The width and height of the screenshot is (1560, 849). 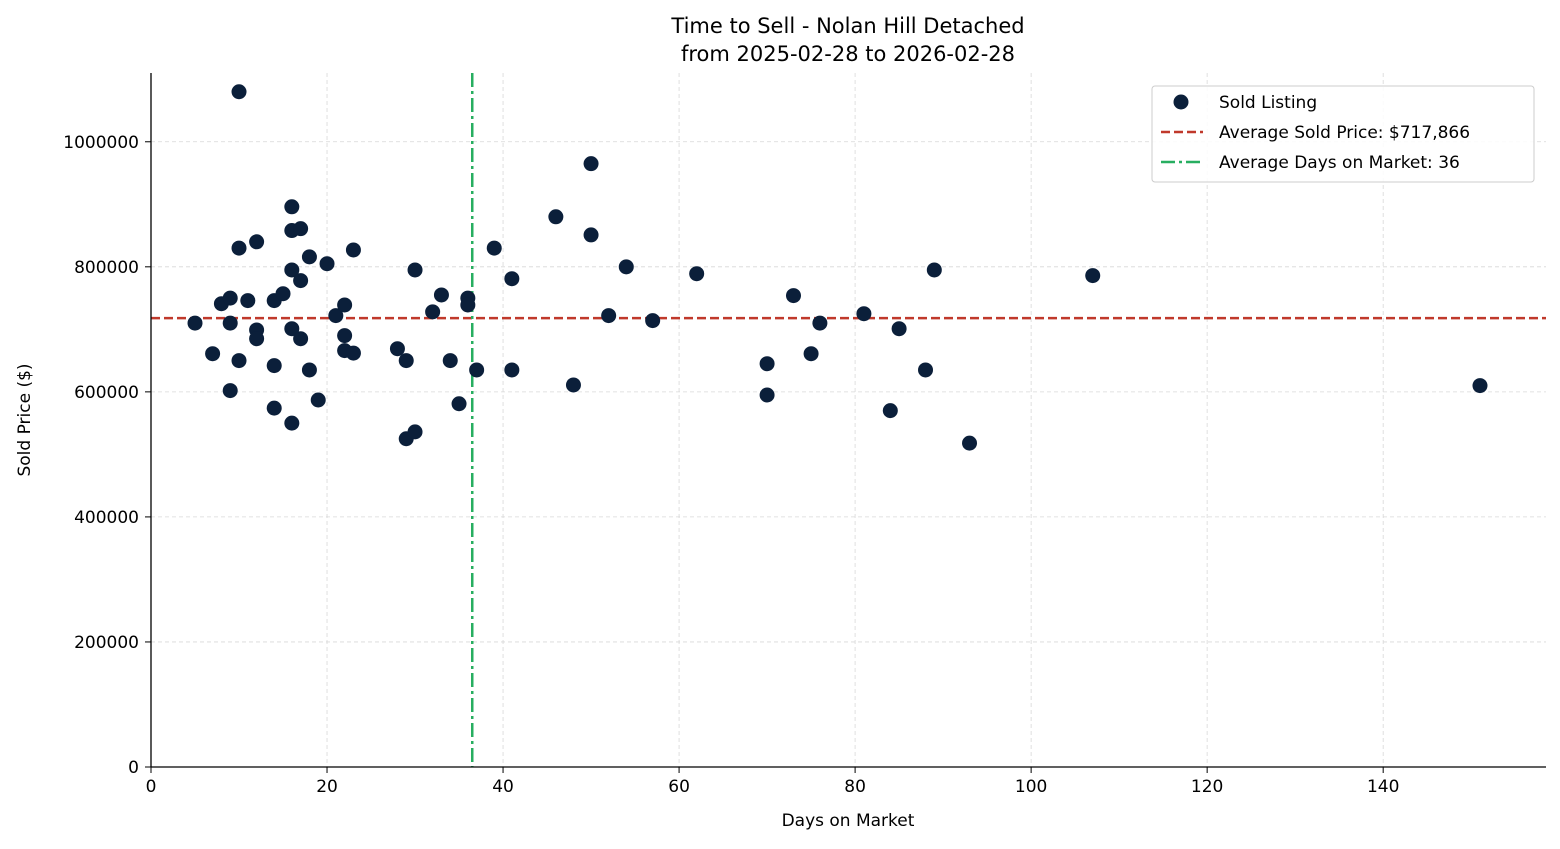 I want to click on y-tick-label: 1000000, so click(x=101, y=143).